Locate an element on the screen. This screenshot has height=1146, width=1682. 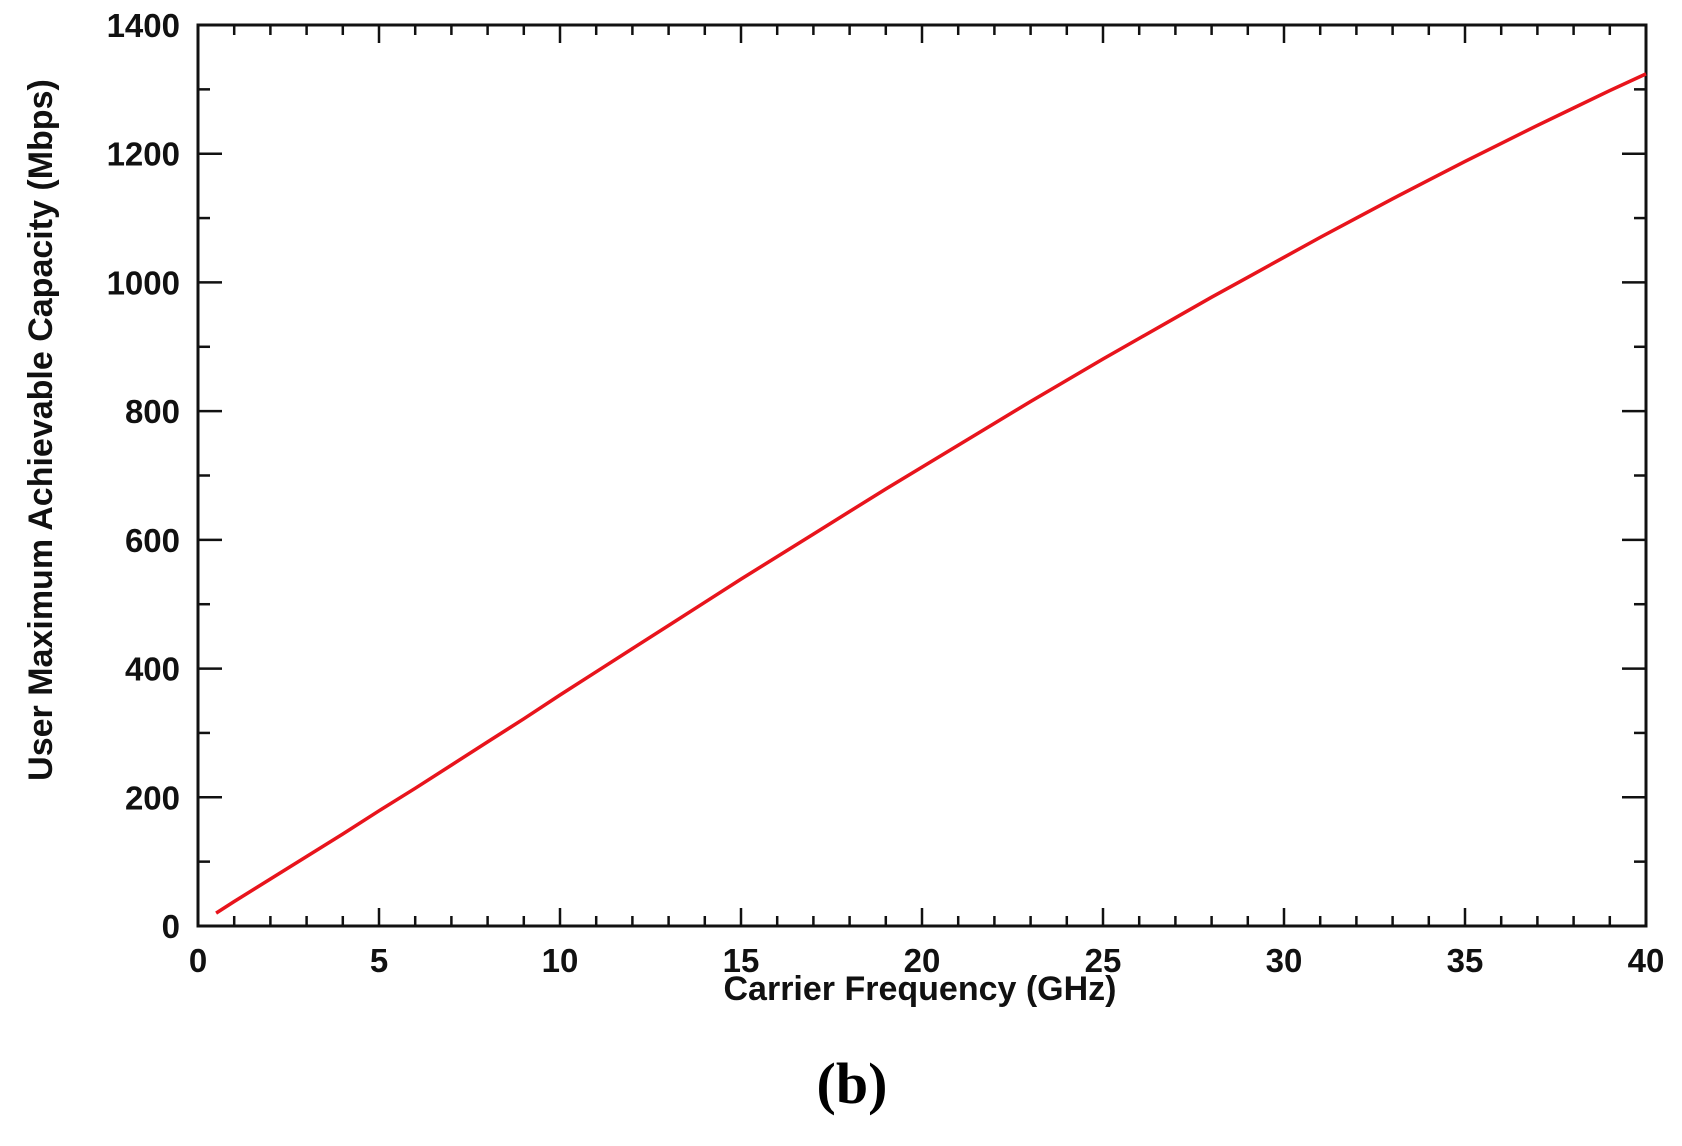
y-axis-label: User Maximum Achievable Capacity (Mbps) is located at coordinates (41, 430).